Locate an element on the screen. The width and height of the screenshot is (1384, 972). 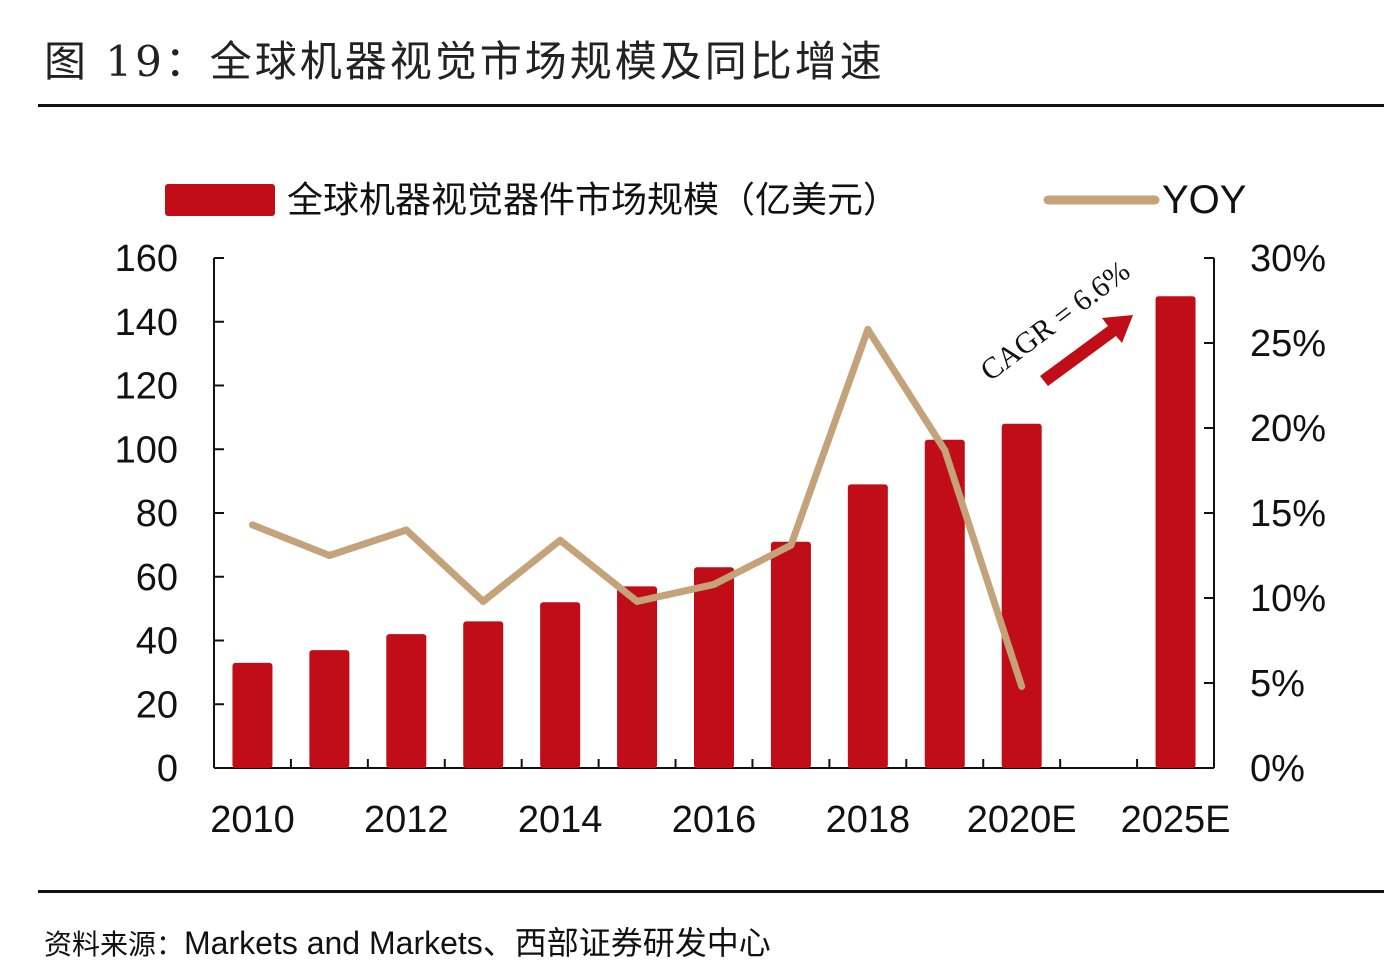
cagr-arrow is located at coordinates (1086, 350).